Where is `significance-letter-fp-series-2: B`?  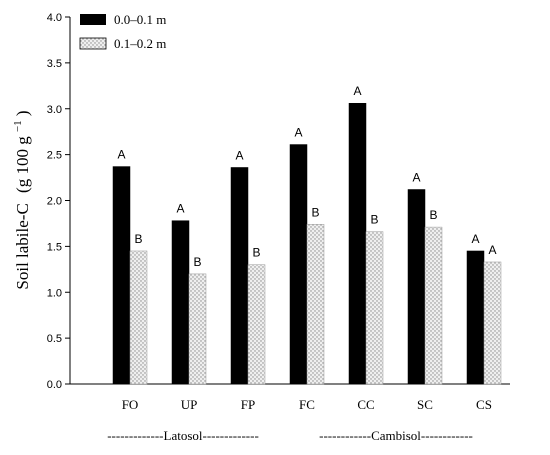
significance-letter-fp-series-2: B is located at coordinates (256, 253).